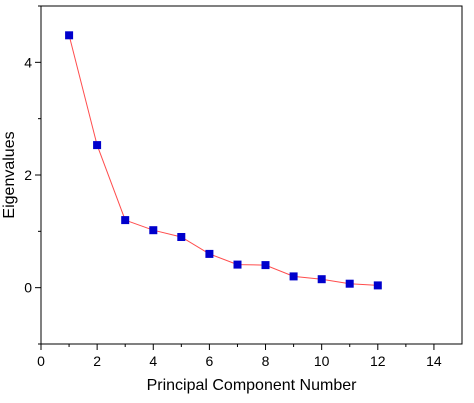 The image size is (474, 403). Describe the element at coordinates (153, 361) in the screenshot. I see `x-tick-label: 4` at that location.